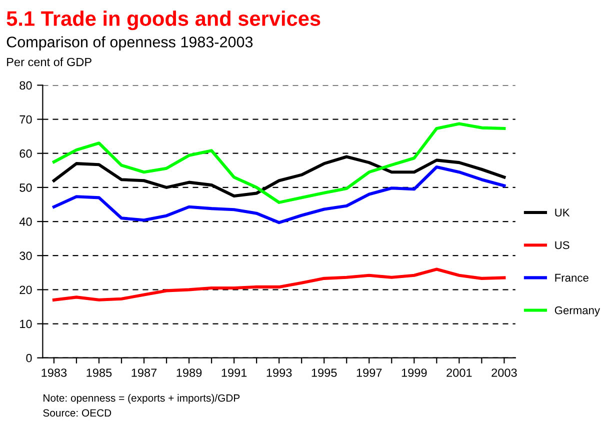 The image size is (610, 426). What do you see at coordinates (26, 290) in the screenshot?
I see `y-tick-label: 20` at bounding box center [26, 290].